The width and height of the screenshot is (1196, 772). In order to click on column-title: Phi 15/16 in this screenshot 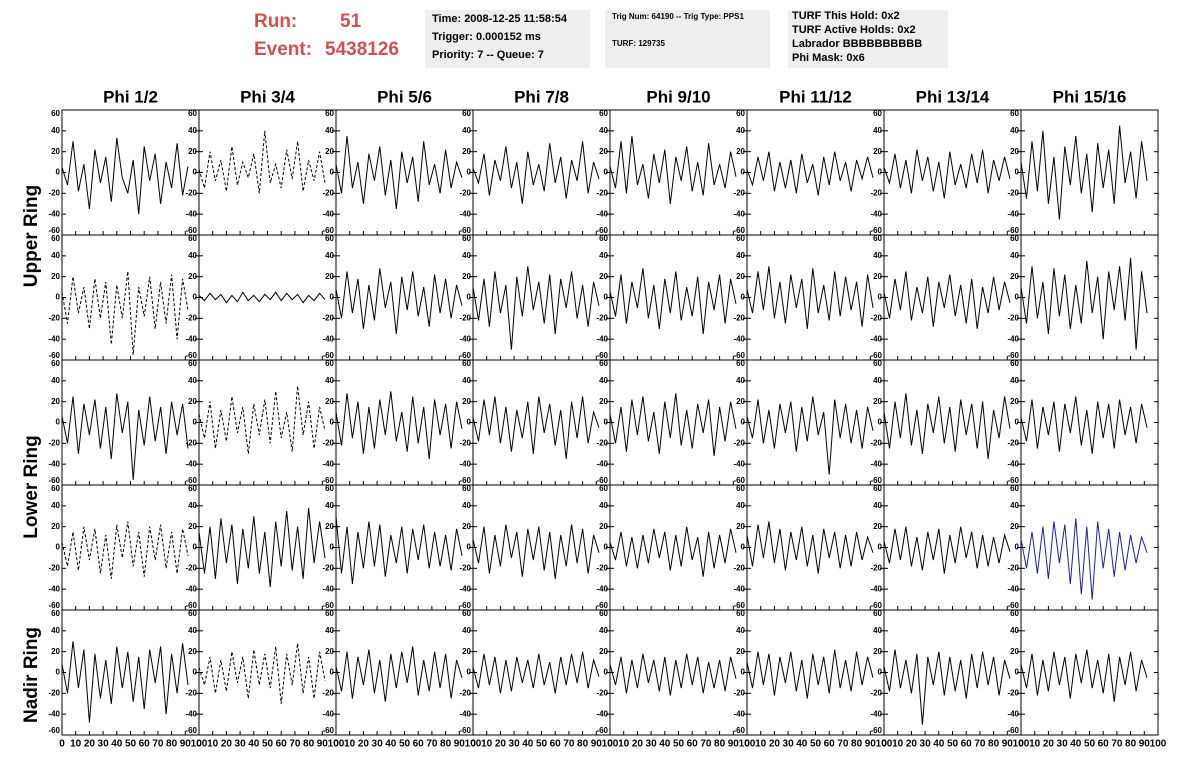, I will do `click(1090, 96)`.